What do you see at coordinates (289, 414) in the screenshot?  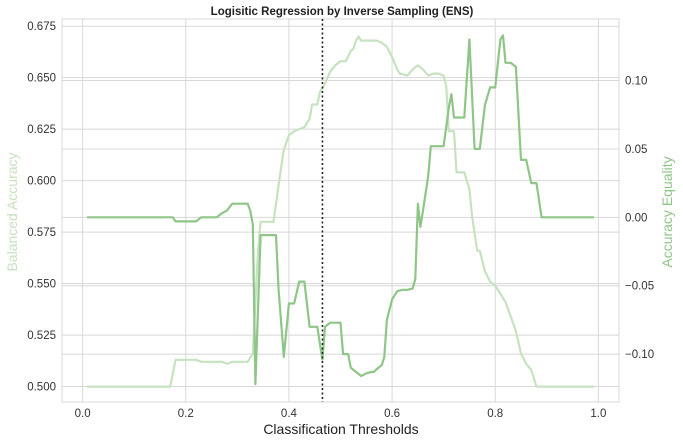 I see `x-tick-label: 0.4` at bounding box center [289, 414].